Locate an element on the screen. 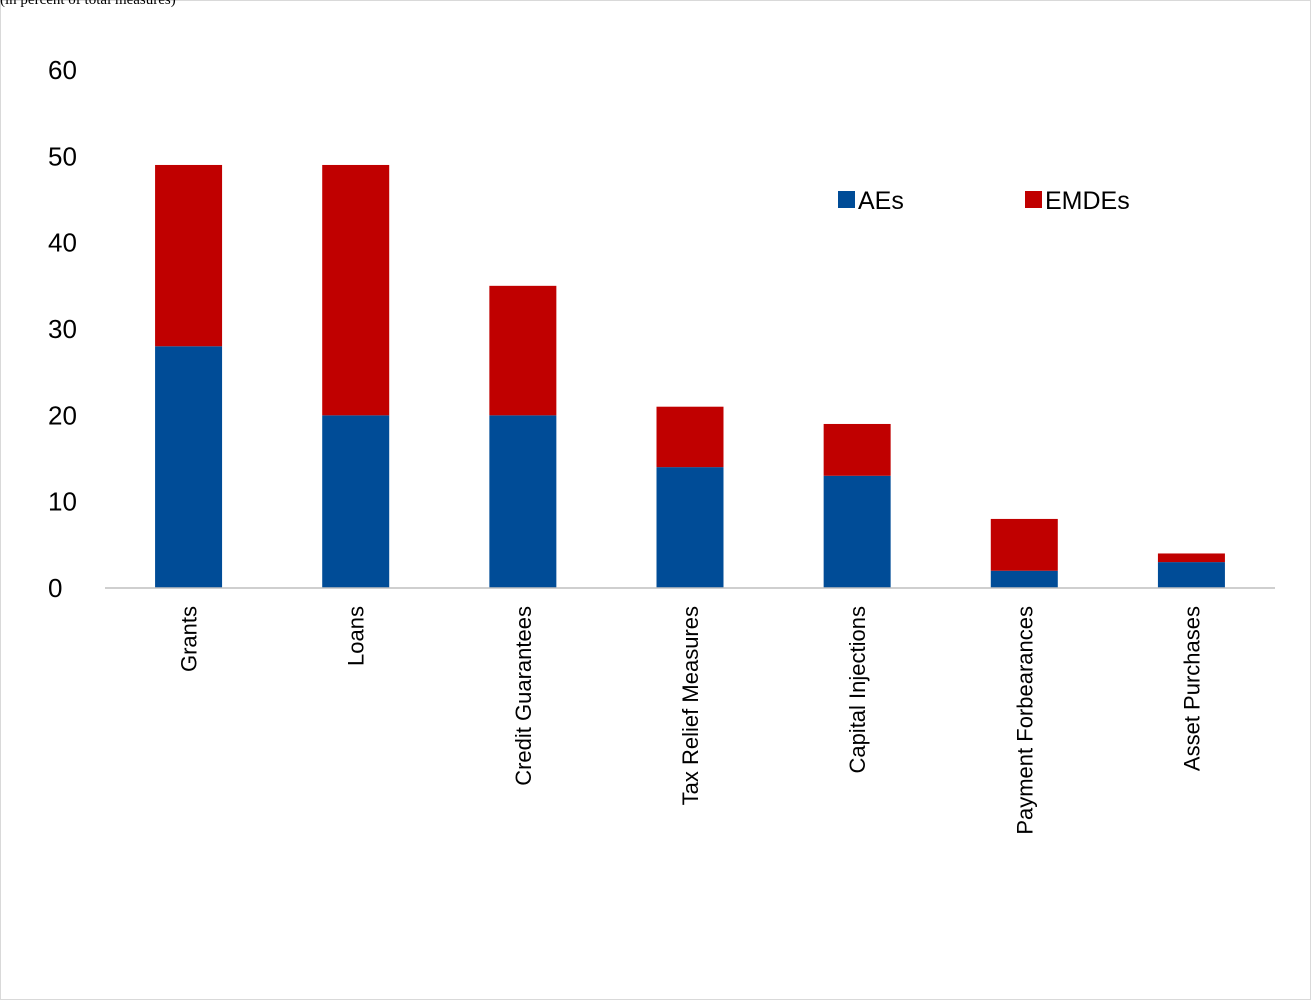 Image resolution: width=1311 pixels, height=1000 pixels. y-tick-label: 0 is located at coordinates (55, 588).